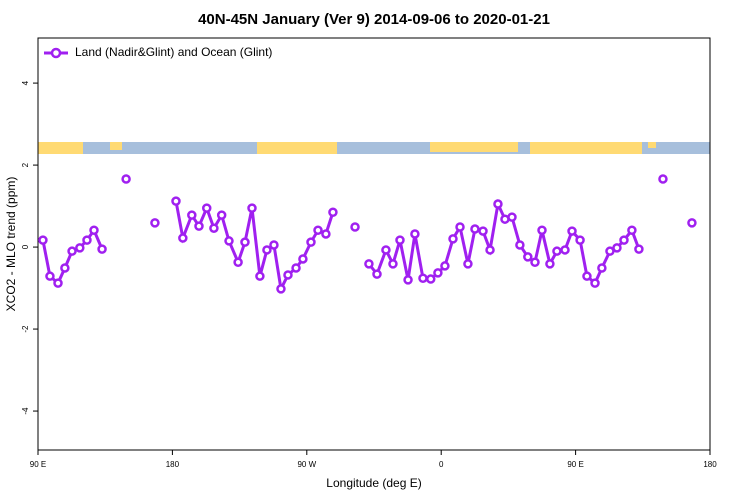 Image resolution: width=750 pixels, height=500 pixels. I want to click on y-tick-label: 4, so click(25, 82).